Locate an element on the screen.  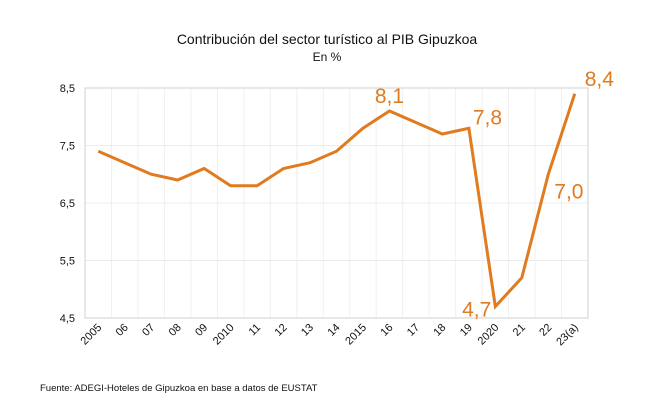
data-label: 7,0 is located at coordinates (568, 191).